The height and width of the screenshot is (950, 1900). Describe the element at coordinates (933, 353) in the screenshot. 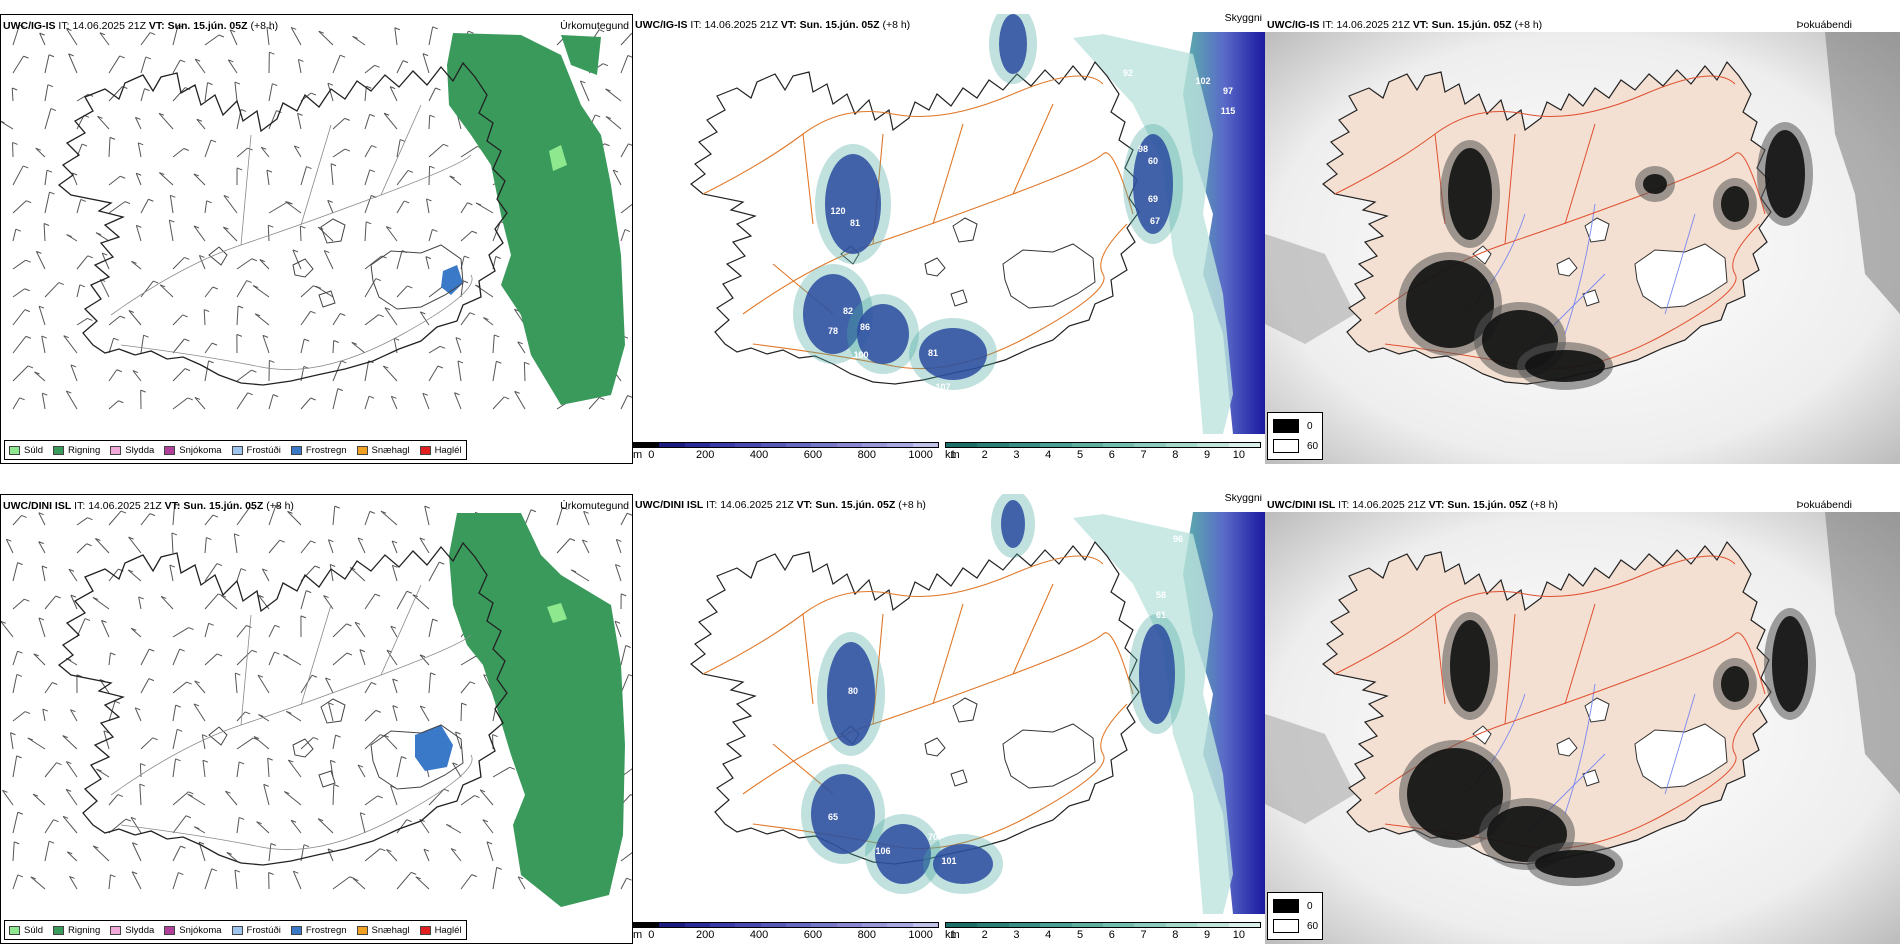

I see `cloudbase-value: 81` at that location.